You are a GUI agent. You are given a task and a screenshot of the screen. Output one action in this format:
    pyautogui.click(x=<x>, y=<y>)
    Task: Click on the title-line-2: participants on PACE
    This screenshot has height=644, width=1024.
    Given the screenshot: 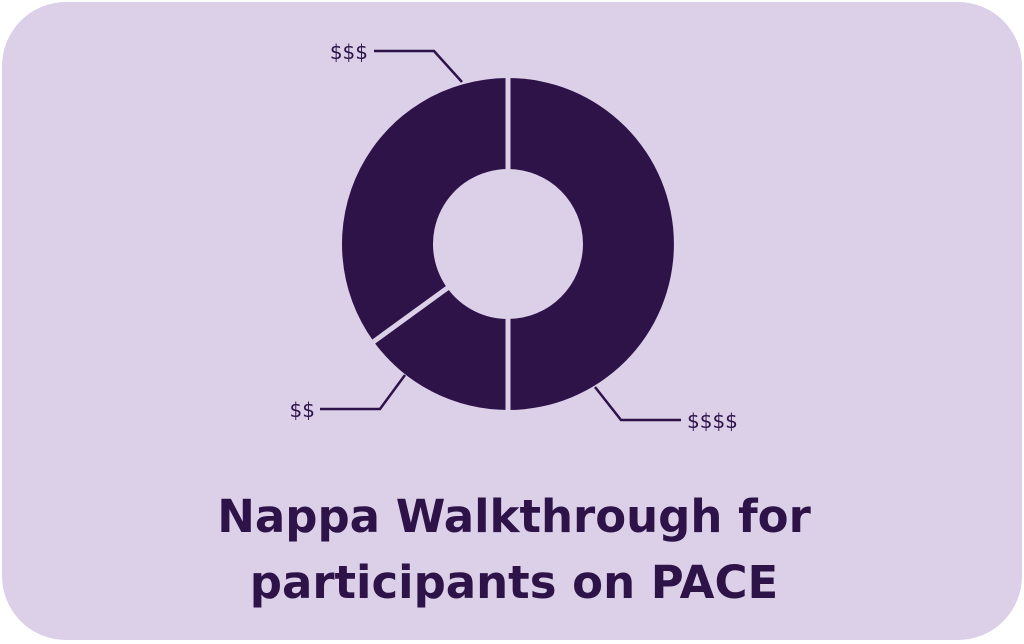 What is the action you would take?
    pyautogui.click(x=514, y=582)
    